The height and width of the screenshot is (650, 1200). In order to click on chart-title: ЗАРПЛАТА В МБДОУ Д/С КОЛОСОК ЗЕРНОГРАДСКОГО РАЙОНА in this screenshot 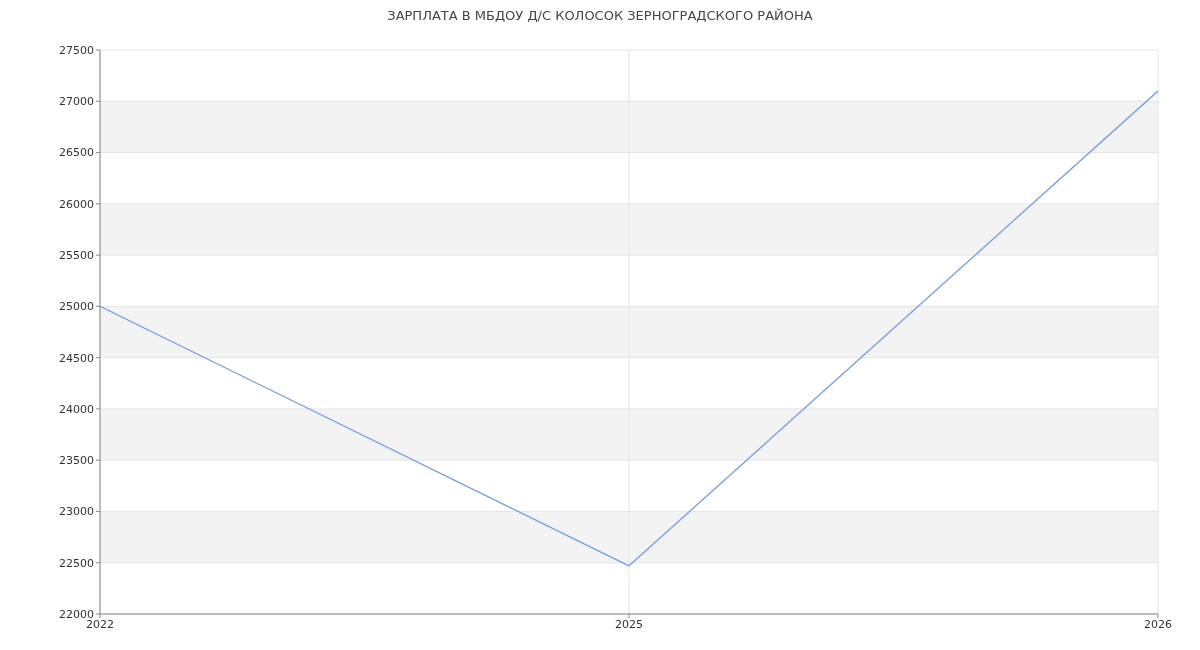, I will do `click(600, 16)`.